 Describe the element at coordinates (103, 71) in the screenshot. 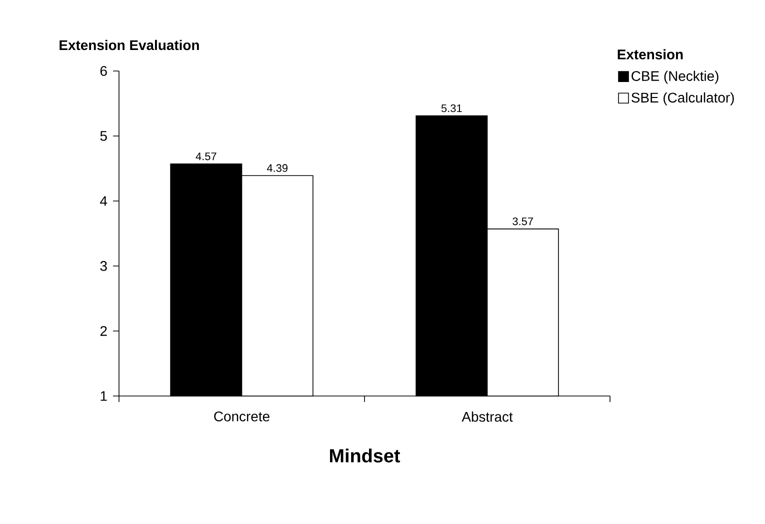

I see `y-tick-label: 6` at that location.